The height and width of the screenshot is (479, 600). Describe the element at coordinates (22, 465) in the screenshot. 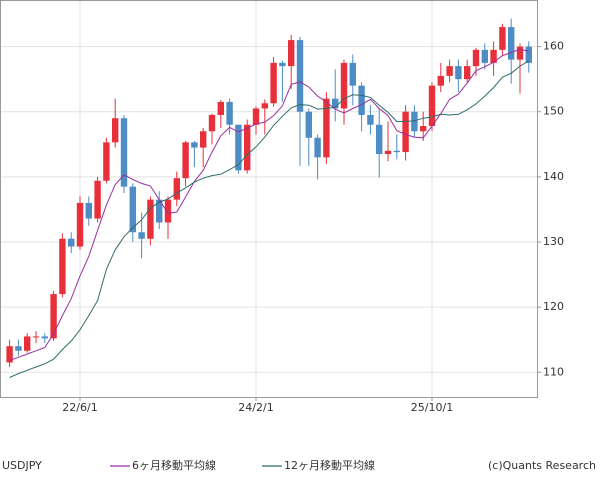

I see `chart-title: USDJPY` at that location.